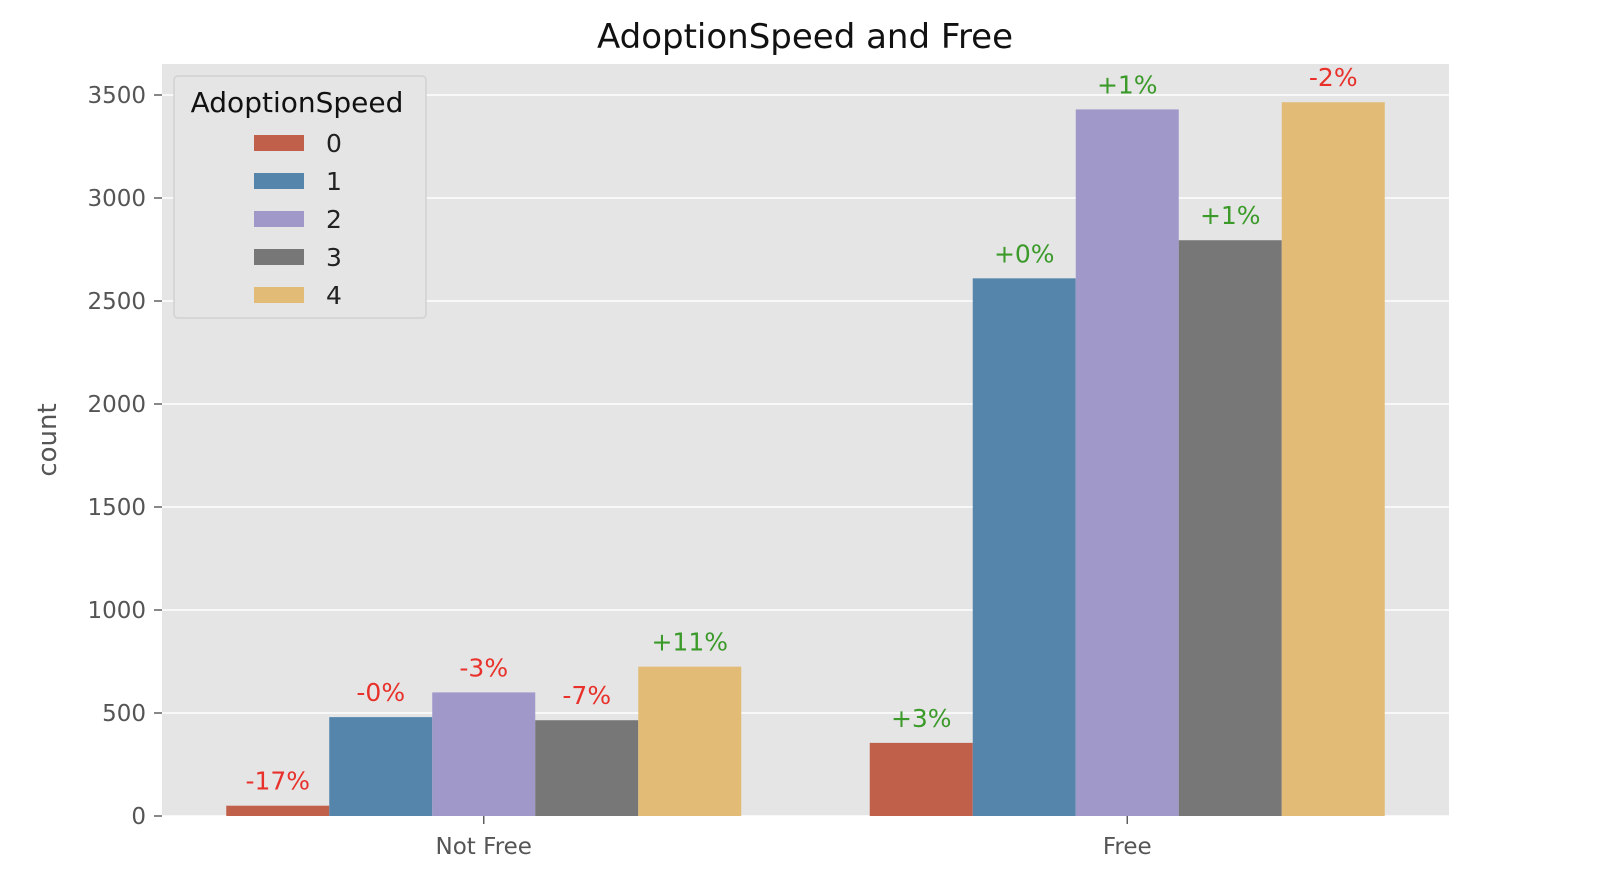 This screenshot has width=1602, height=890. What do you see at coordinates (124, 456) in the screenshot?
I see `y-axis: 0 500 1000 1500 2000 2500 3000 3500` at bounding box center [124, 456].